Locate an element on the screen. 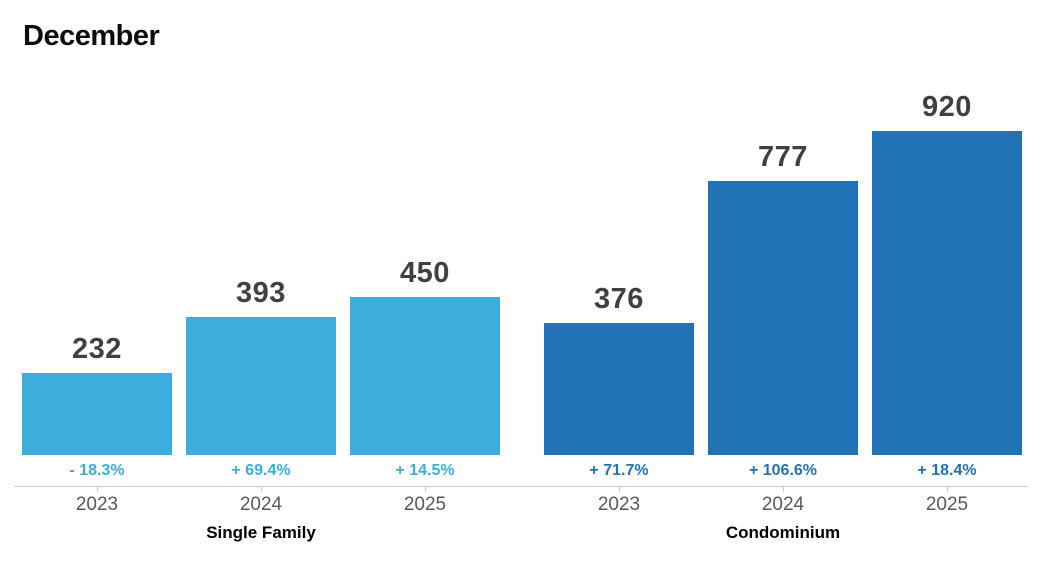 This screenshot has height=568, width=1052. group-label-condominium: Condominium is located at coordinates (783, 532).